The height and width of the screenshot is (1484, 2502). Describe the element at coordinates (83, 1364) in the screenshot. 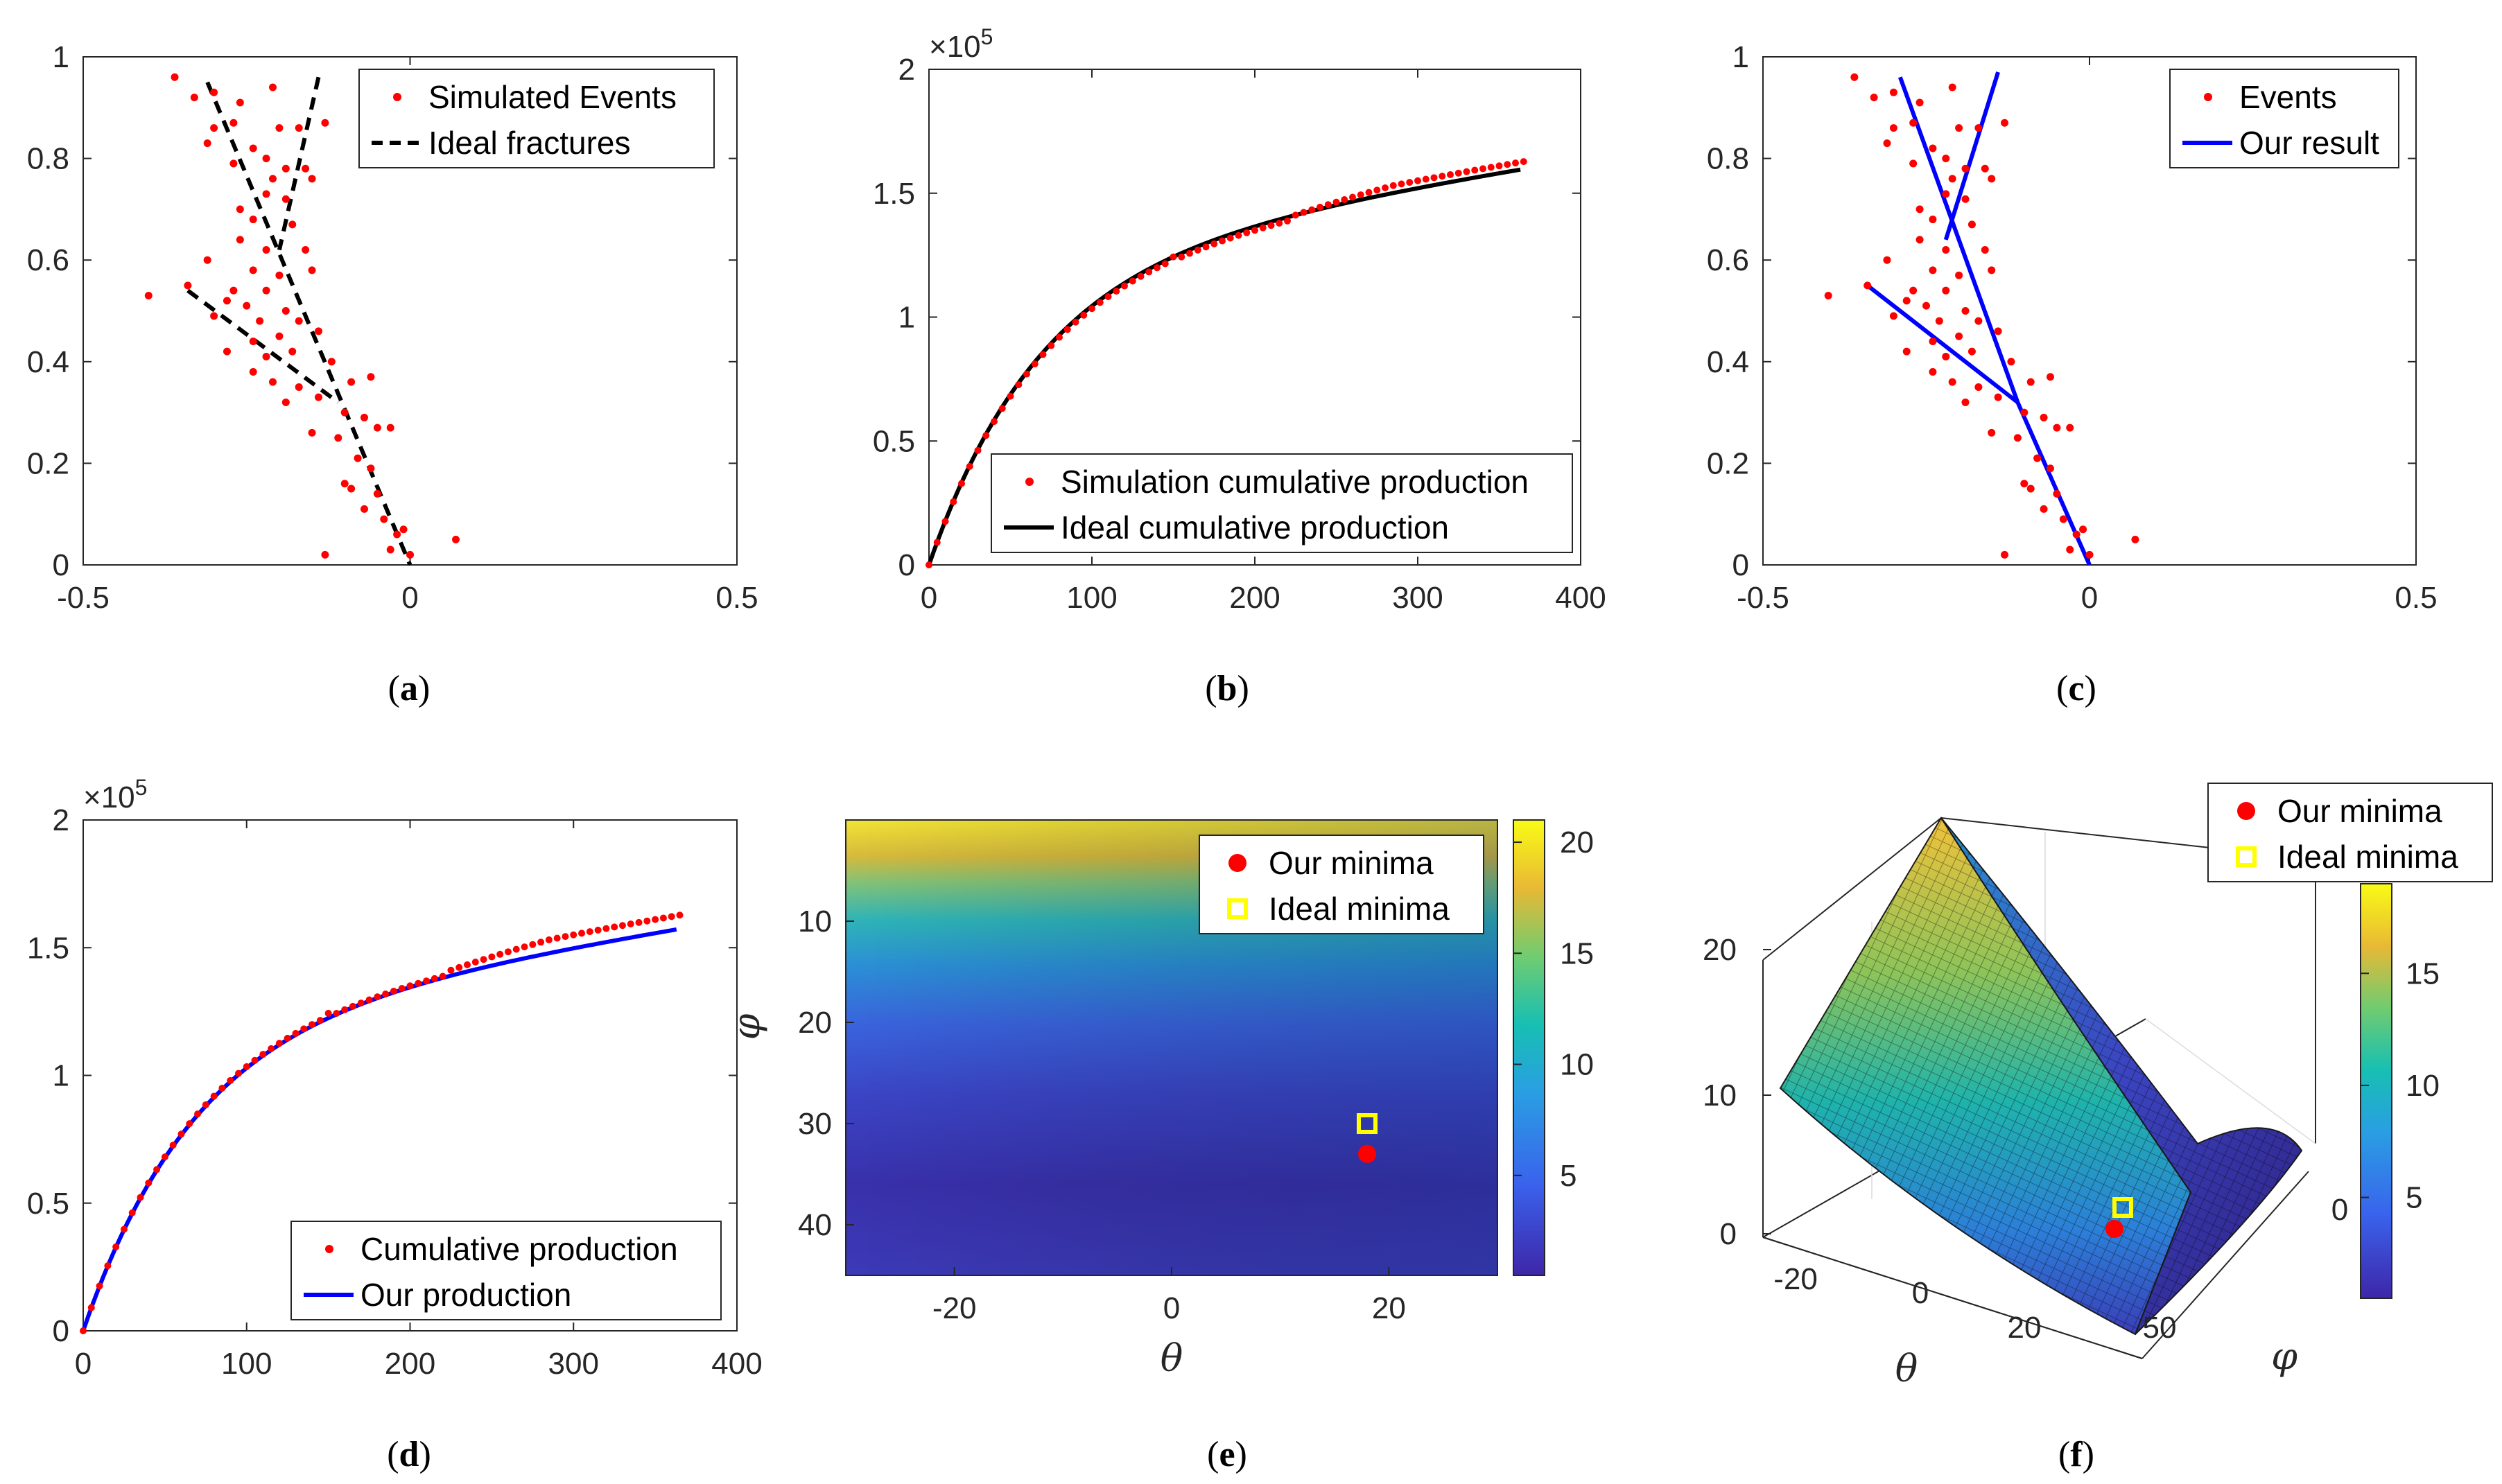

I see `x-tick-label: 0` at that location.